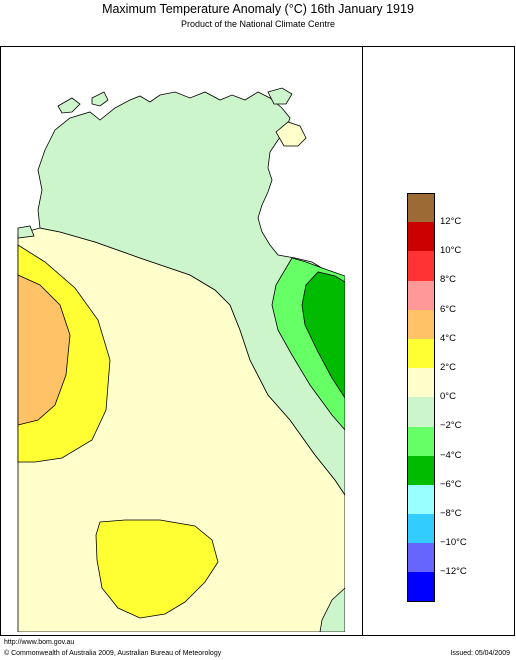 Image resolution: width=516 pixels, height=660 pixels. I want to click on legend-label: −4°C, so click(451, 455).